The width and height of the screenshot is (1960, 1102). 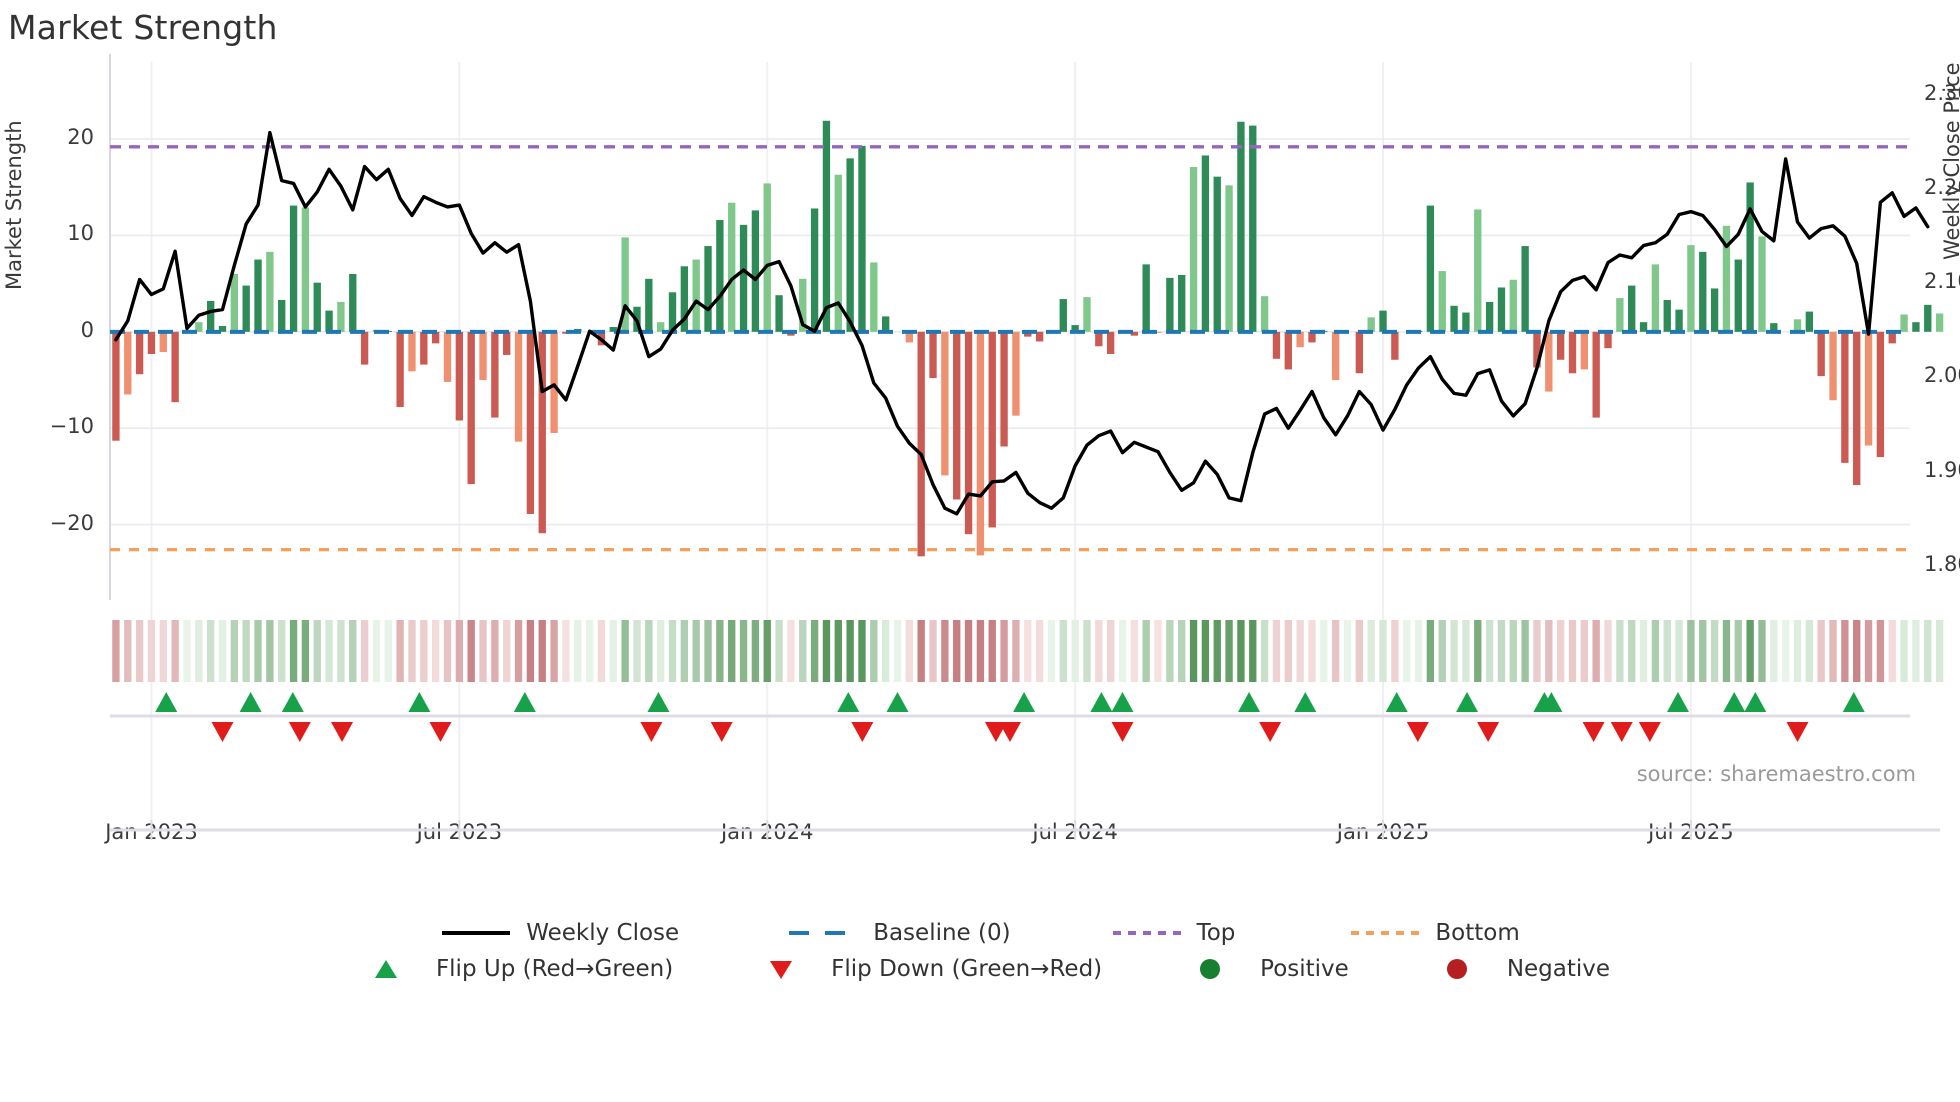 What do you see at coordinates (1010, 716) in the screenshot?
I see `flip-marker-row` at bounding box center [1010, 716].